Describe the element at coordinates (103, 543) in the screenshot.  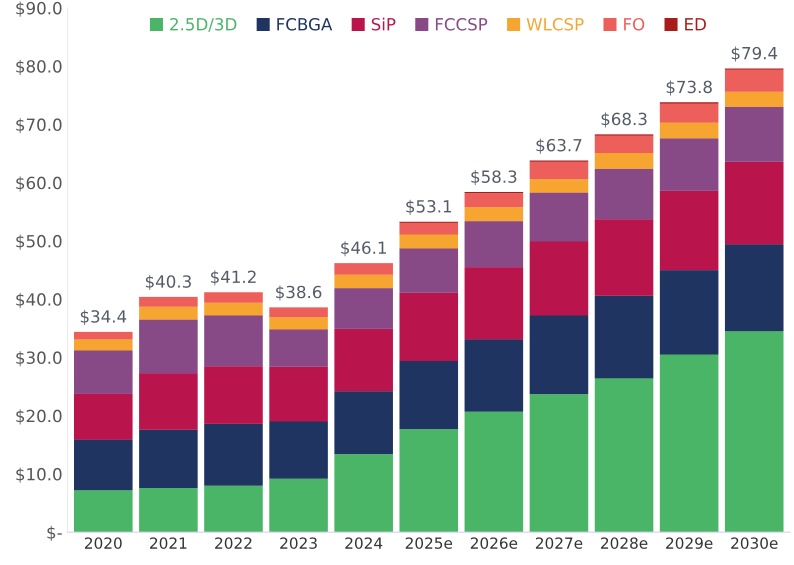
I see `x-tick-label: 2020` at that location.